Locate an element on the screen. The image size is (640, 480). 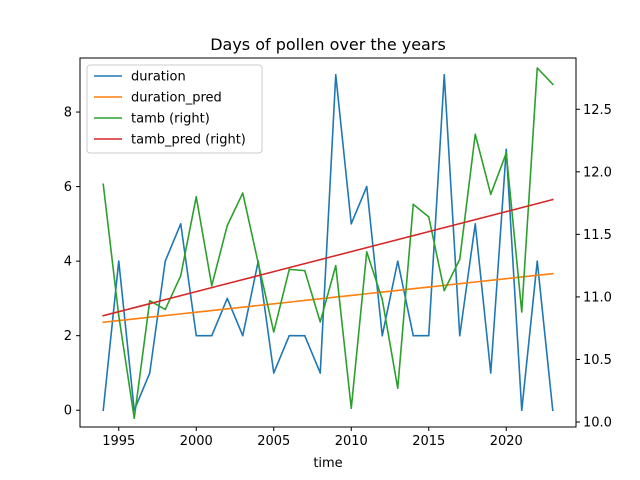
y-axis-left: 0 2 4 6 8 is located at coordinates (72, 262).